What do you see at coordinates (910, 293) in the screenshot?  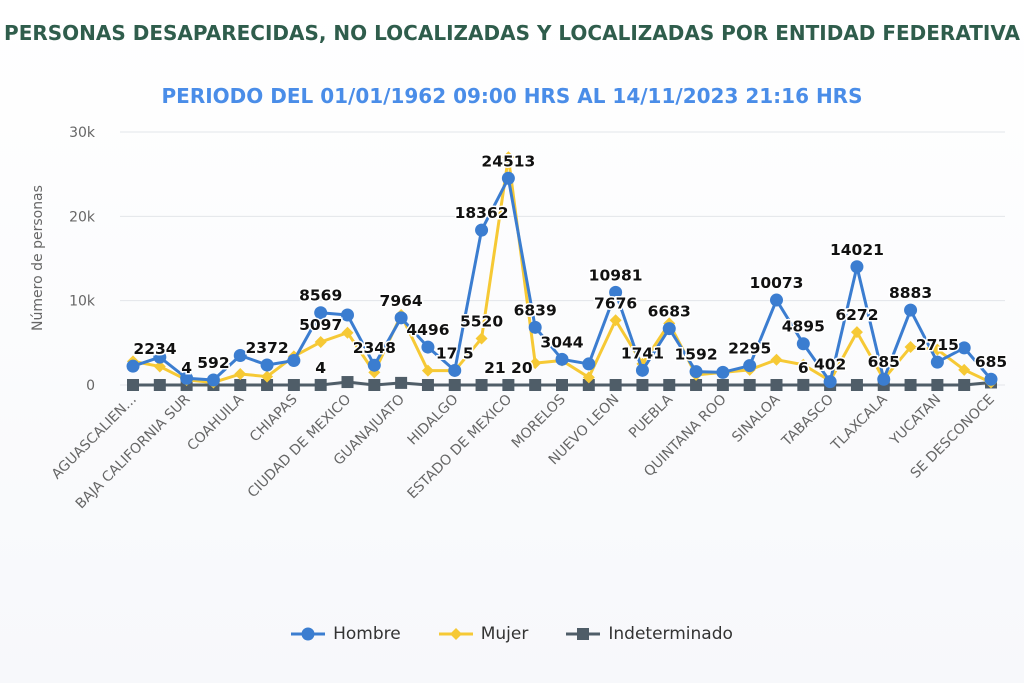 I see `data-label: 8883` at bounding box center [910, 293].